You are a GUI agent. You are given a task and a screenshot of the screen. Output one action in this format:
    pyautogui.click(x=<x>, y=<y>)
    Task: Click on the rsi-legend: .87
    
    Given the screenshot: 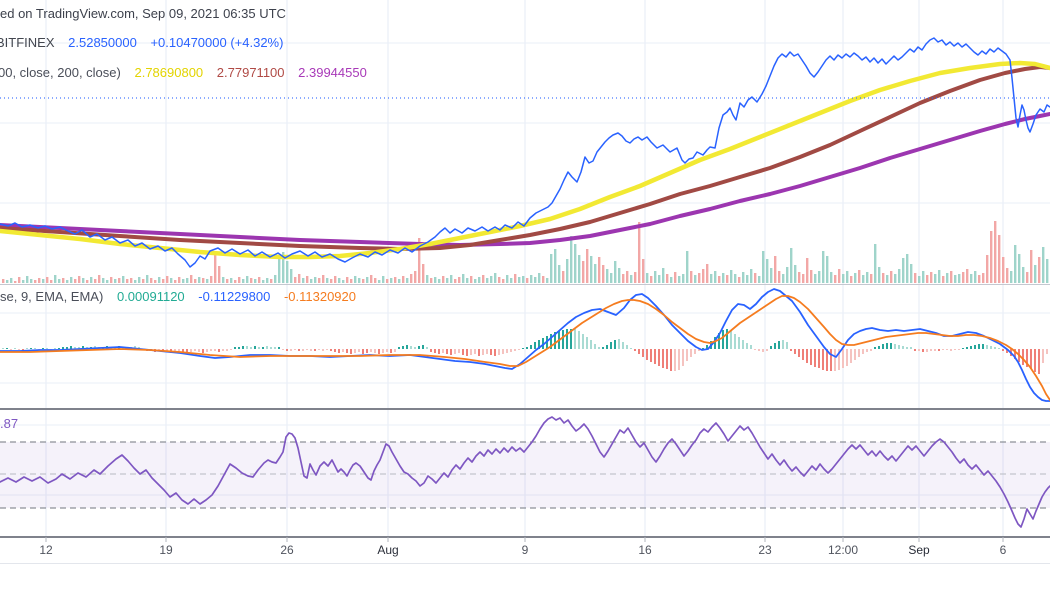 What is the action you would take?
    pyautogui.click(x=9, y=423)
    